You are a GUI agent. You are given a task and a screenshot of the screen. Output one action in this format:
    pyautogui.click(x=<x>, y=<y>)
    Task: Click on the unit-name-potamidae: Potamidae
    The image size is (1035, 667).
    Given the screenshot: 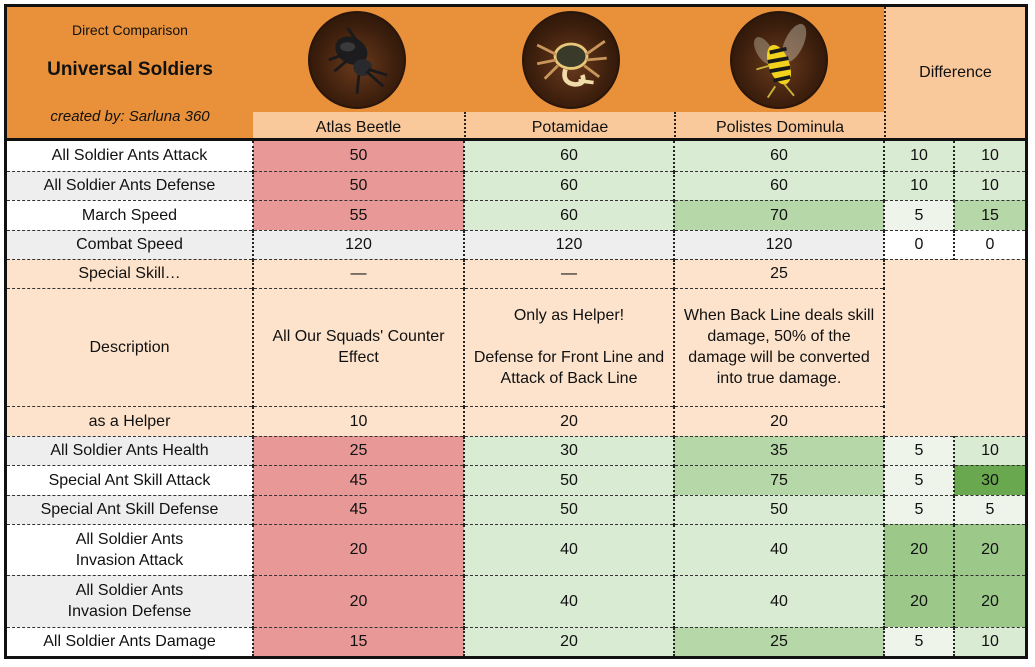 What is the action you would take?
    pyautogui.click(x=569, y=126)
    